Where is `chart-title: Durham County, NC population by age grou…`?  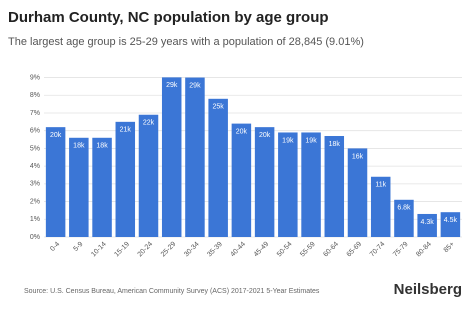 chart-title: Durham County, NC population by age grou… is located at coordinates (168, 17).